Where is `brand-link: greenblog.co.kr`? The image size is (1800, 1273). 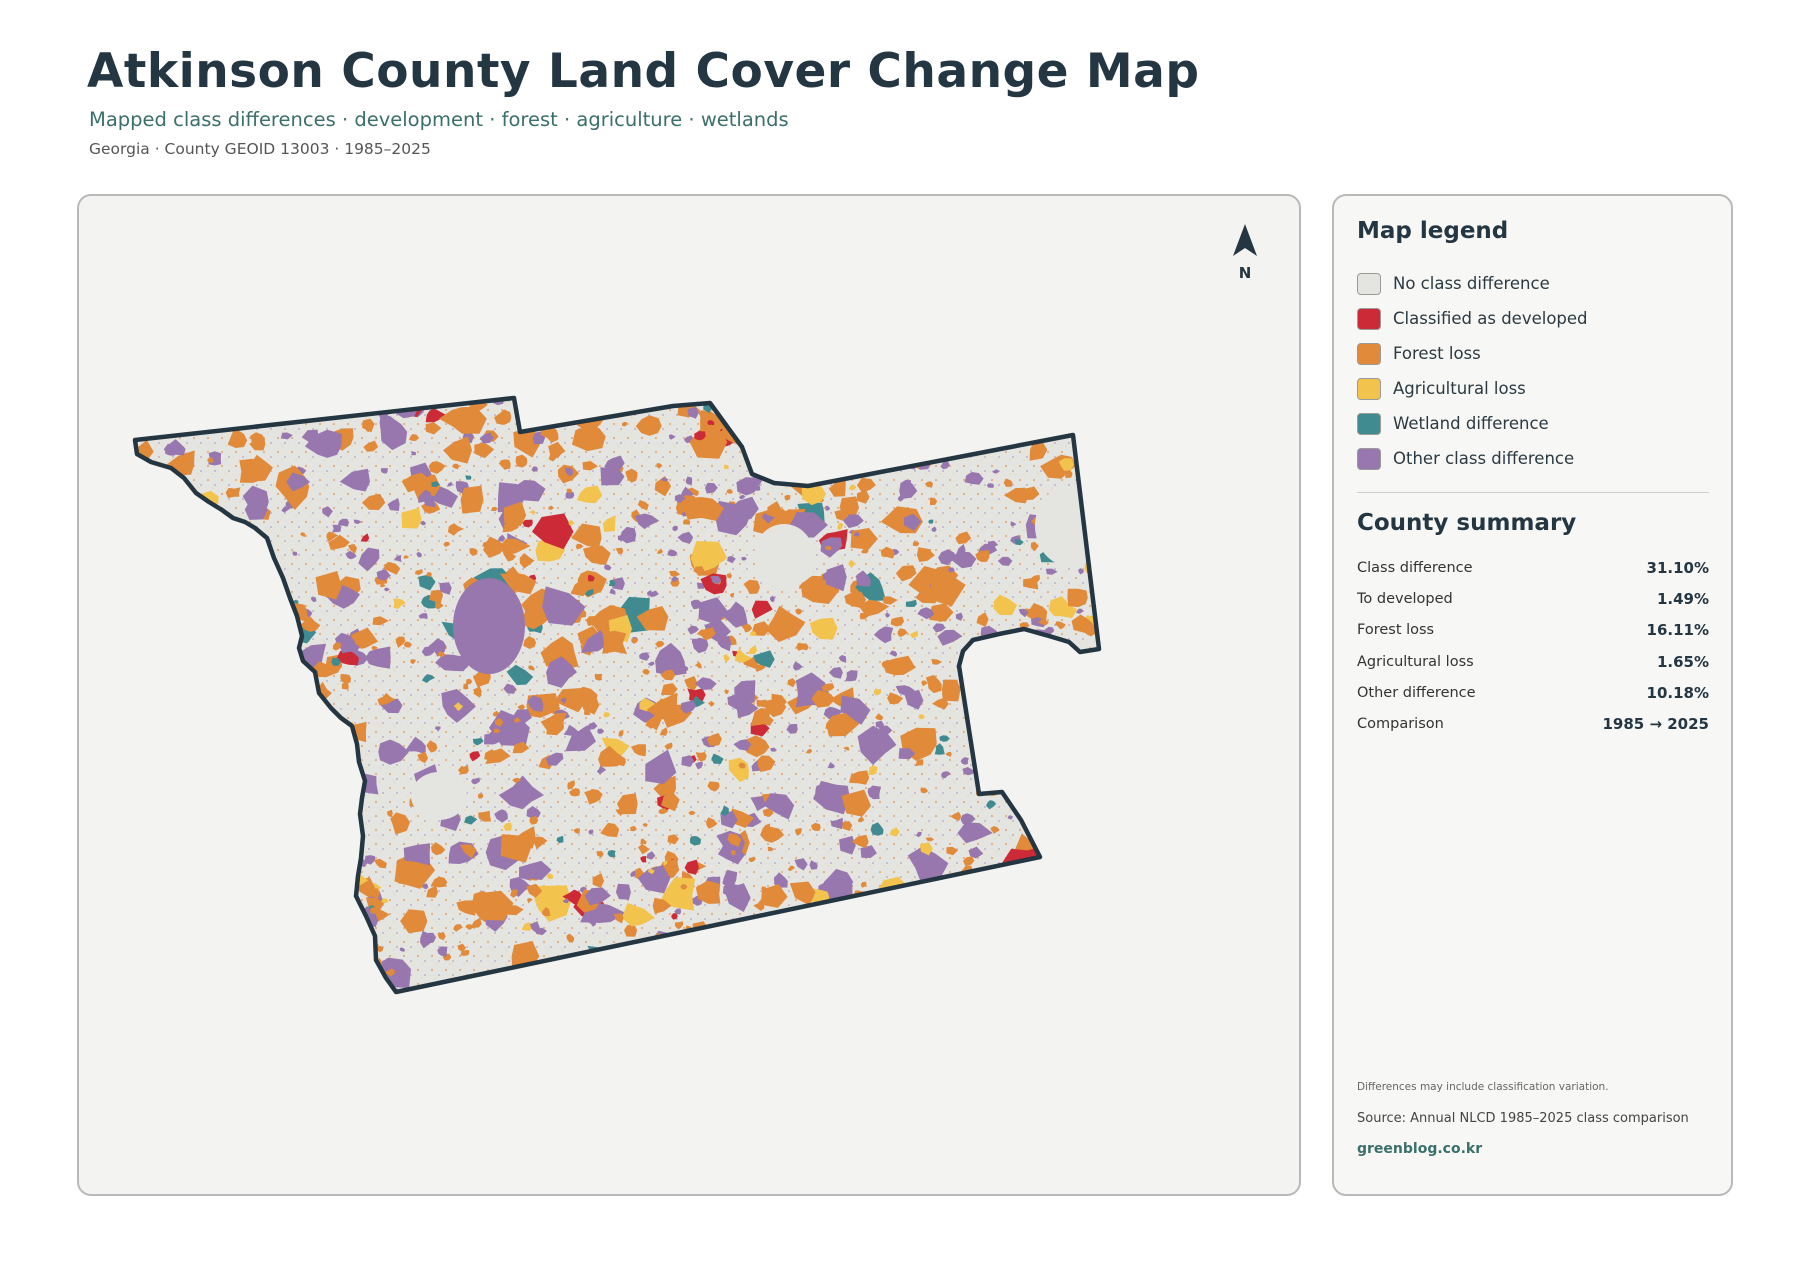
brand-link: greenblog.co.kr is located at coordinates (1420, 1149).